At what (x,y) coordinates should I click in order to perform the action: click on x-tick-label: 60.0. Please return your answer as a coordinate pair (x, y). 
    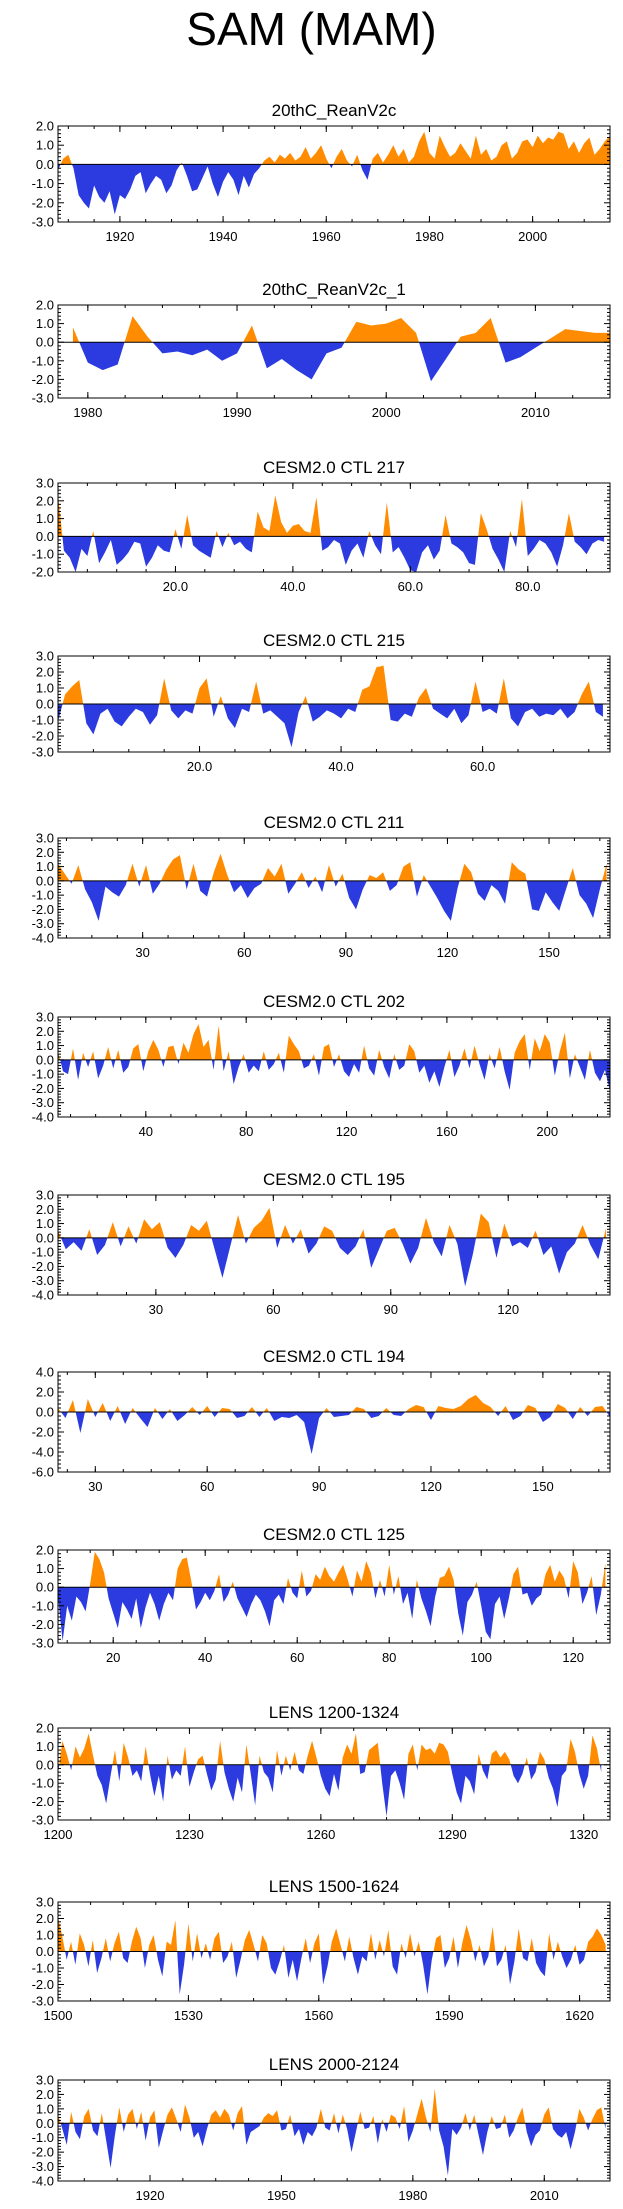
    Looking at the image, I should click on (410, 586).